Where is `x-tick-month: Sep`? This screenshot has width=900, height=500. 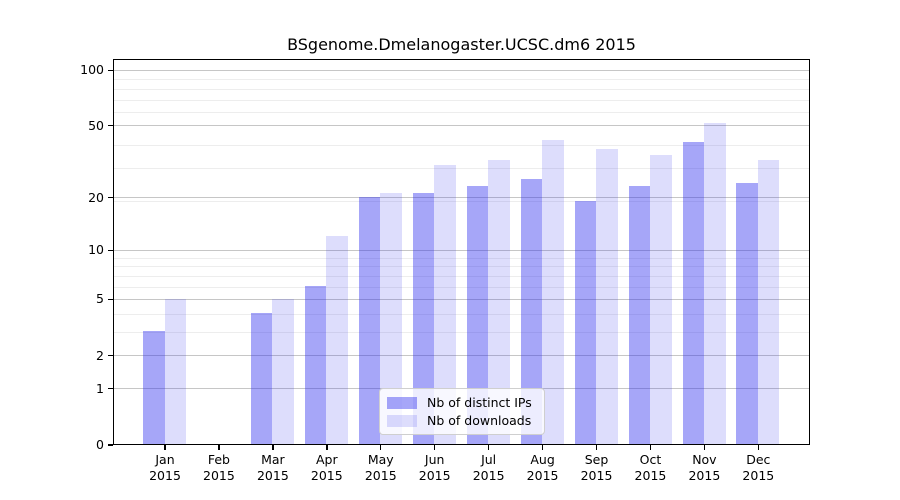
x-tick-month: Sep is located at coordinates (596, 459).